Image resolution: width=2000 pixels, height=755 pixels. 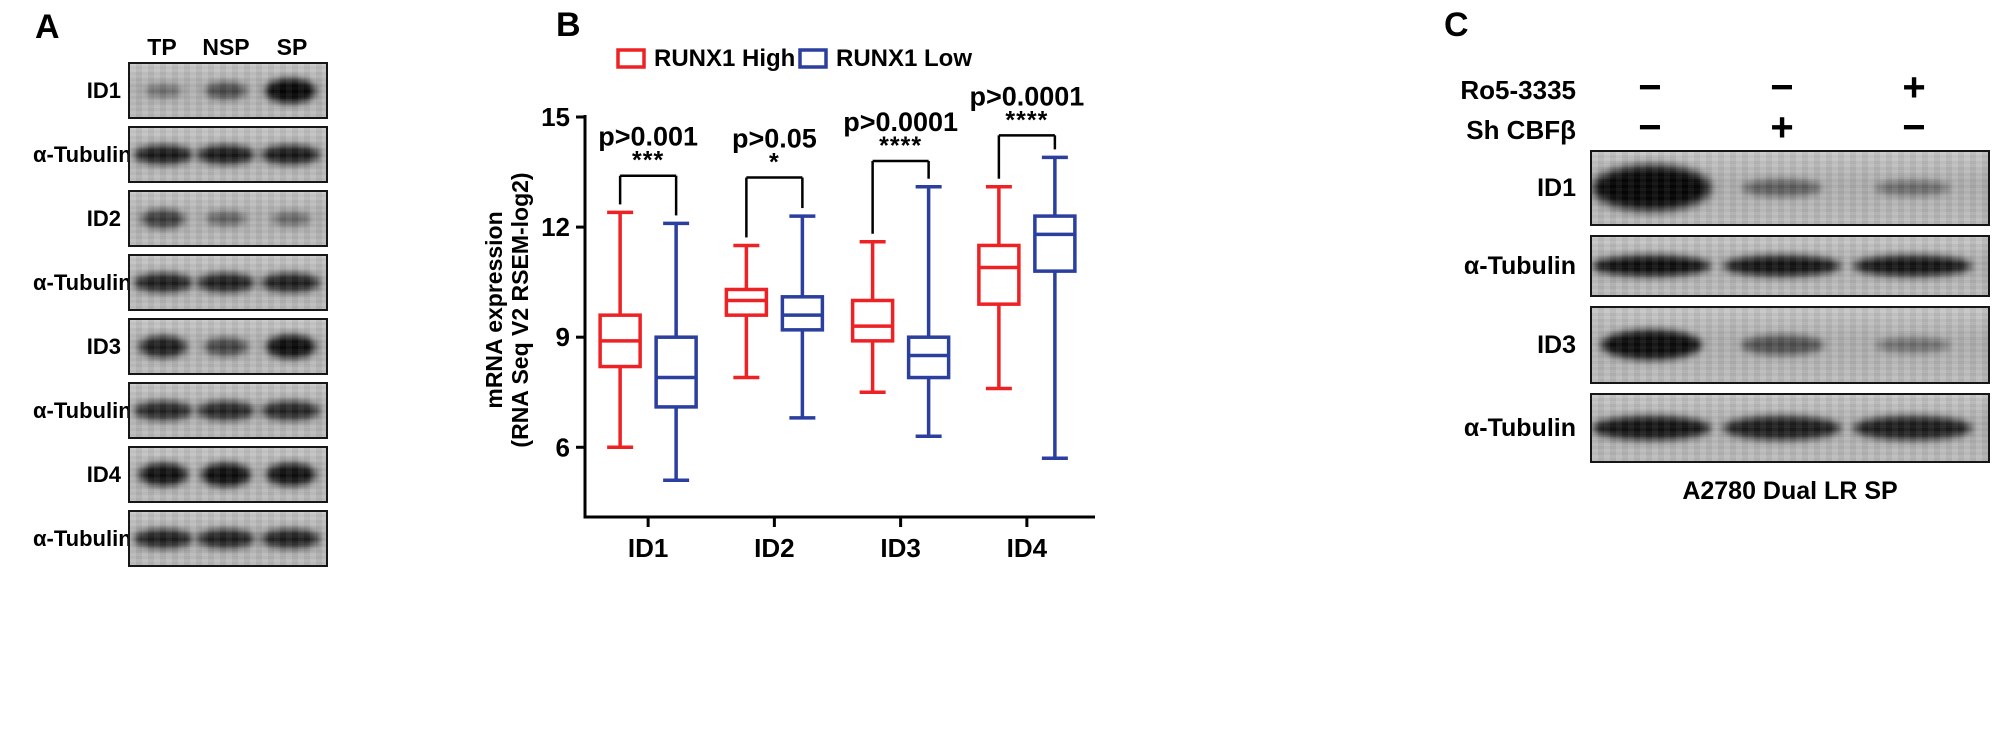 I want to click on panel-c-caption: A2780 Dual LR SP, so click(x=1790, y=491).